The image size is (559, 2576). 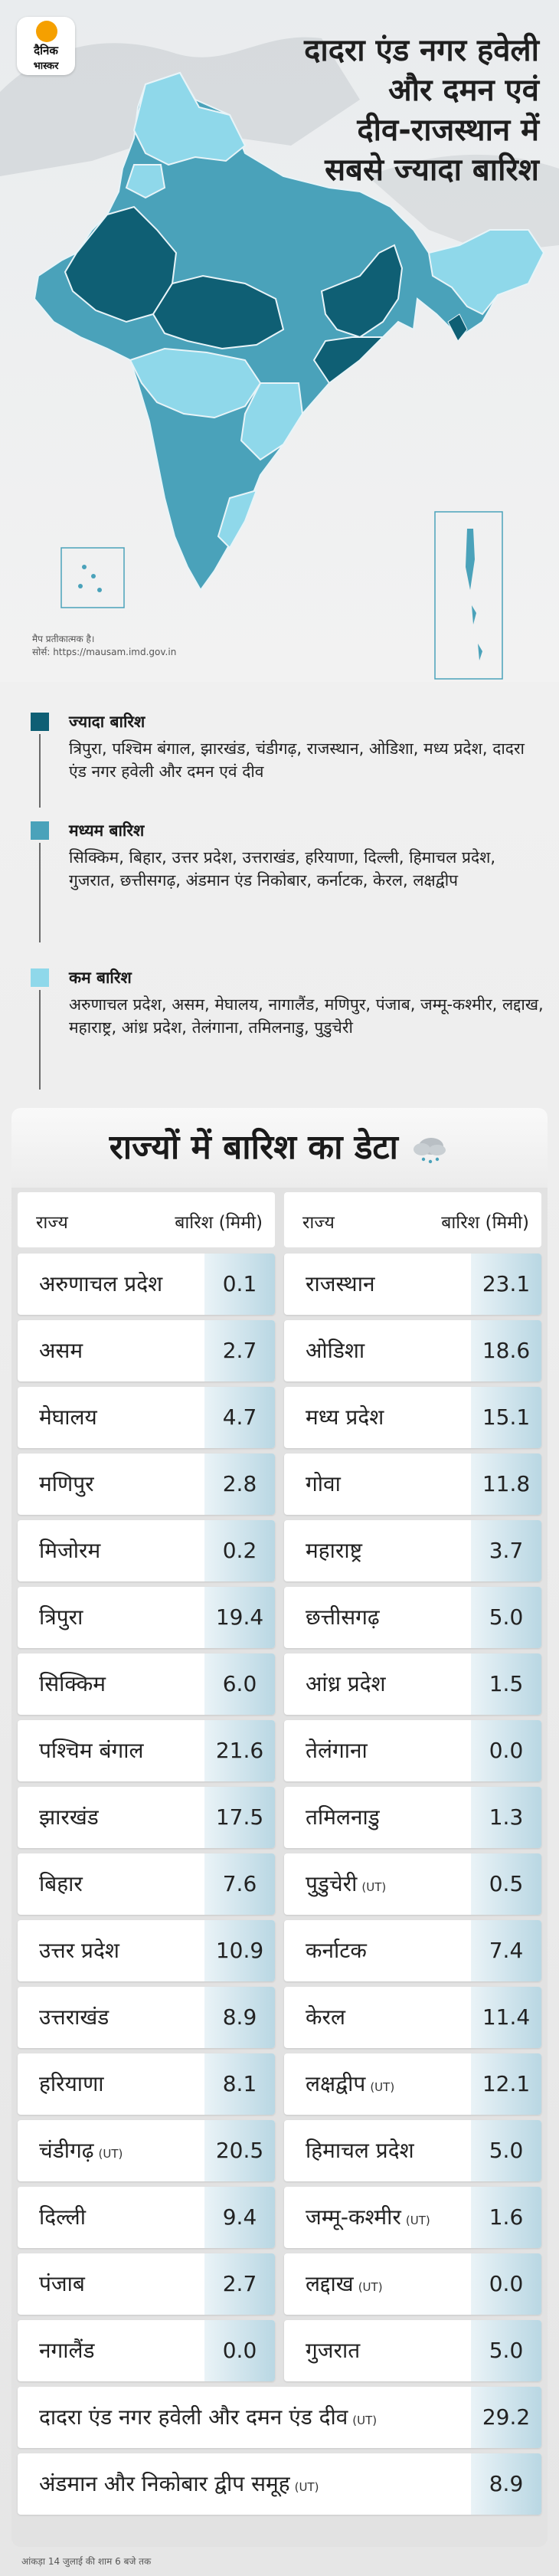 I want to click on table-row: मणिपुर 2.8, so click(x=146, y=1485).